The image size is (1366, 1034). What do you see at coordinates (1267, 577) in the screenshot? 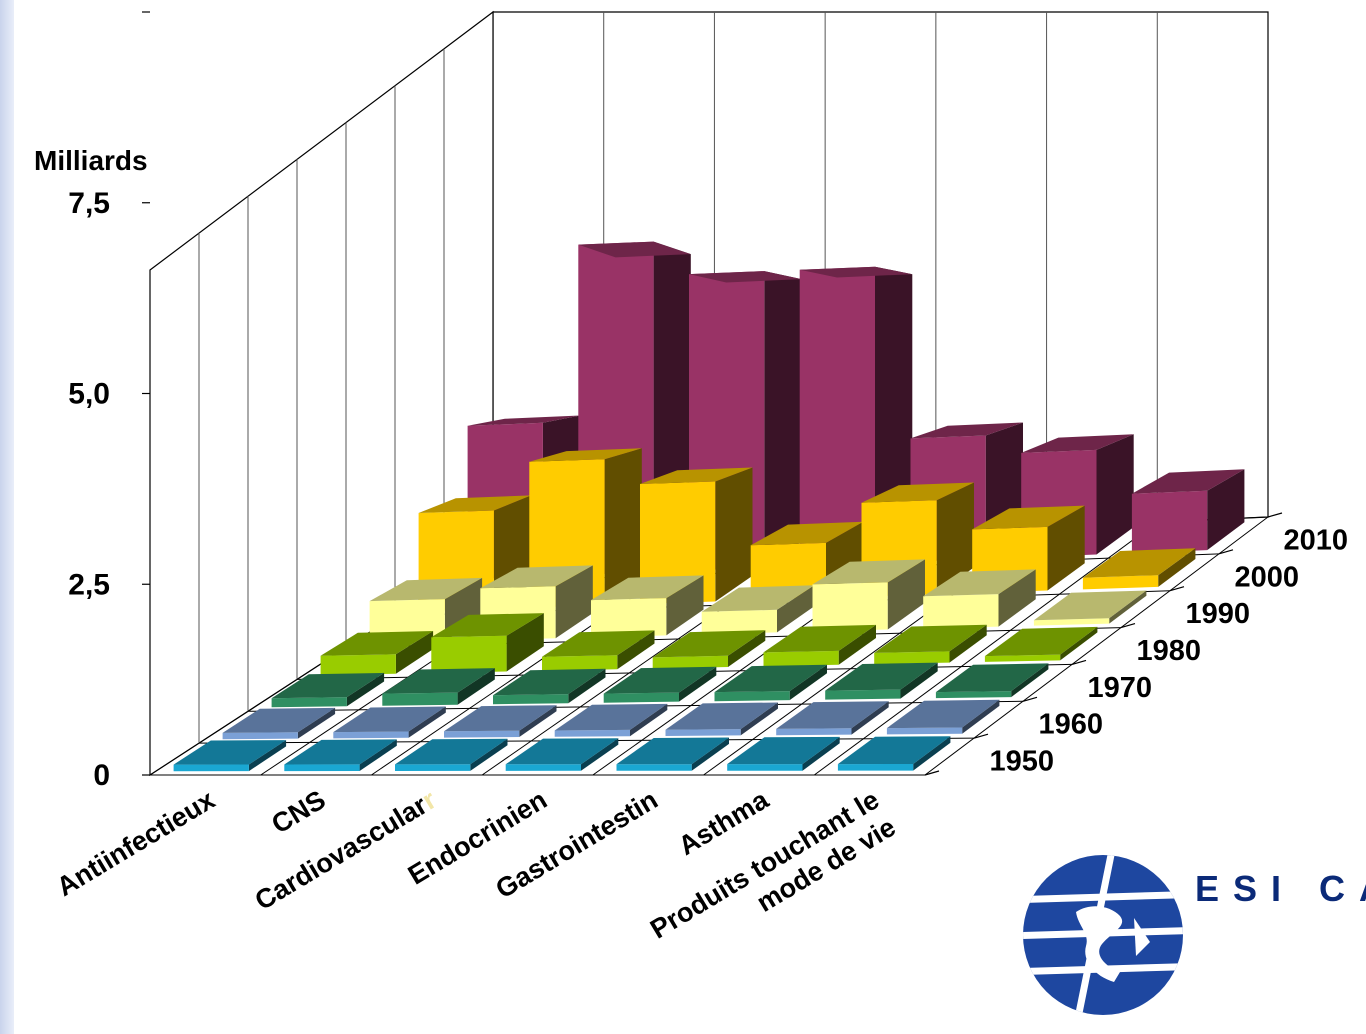
I see `series-label: 2000` at bounding box center [1267, 577].